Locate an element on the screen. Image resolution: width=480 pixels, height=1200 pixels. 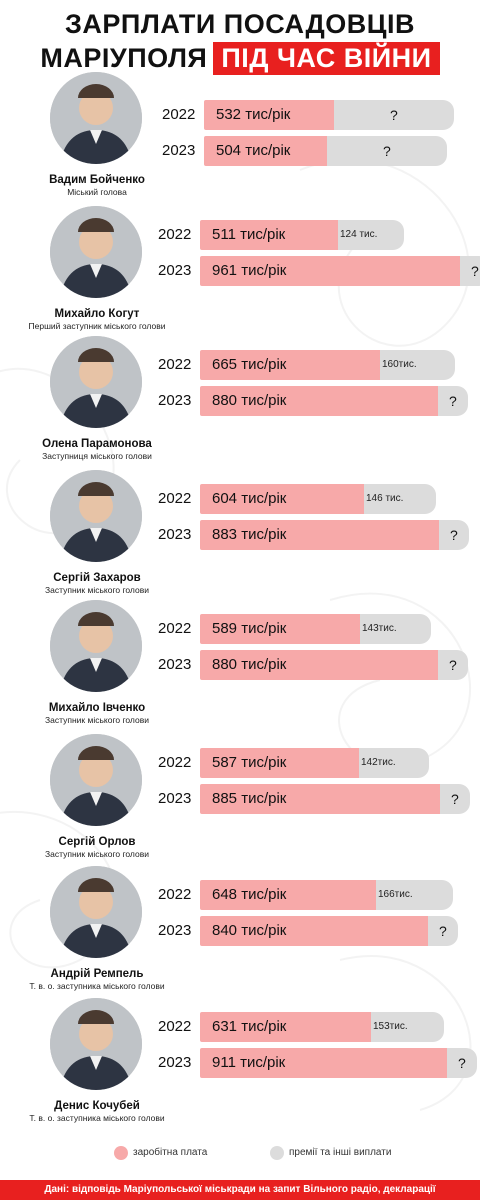
person-role: Міський голова is located at coordinates (97, 192).